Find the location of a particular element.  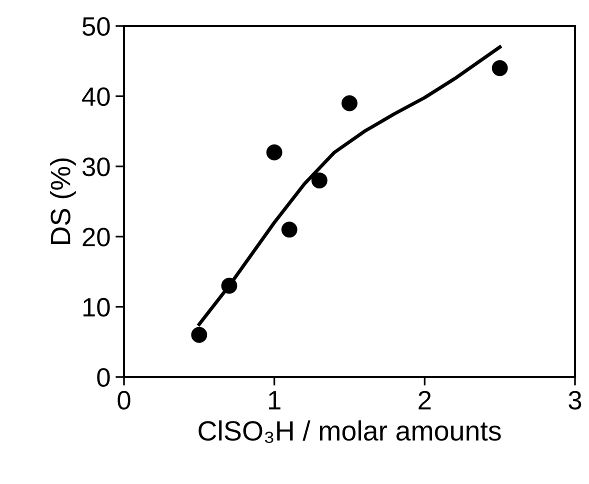

y-axis-title: DS (%) is located at coordinates (63, 201).